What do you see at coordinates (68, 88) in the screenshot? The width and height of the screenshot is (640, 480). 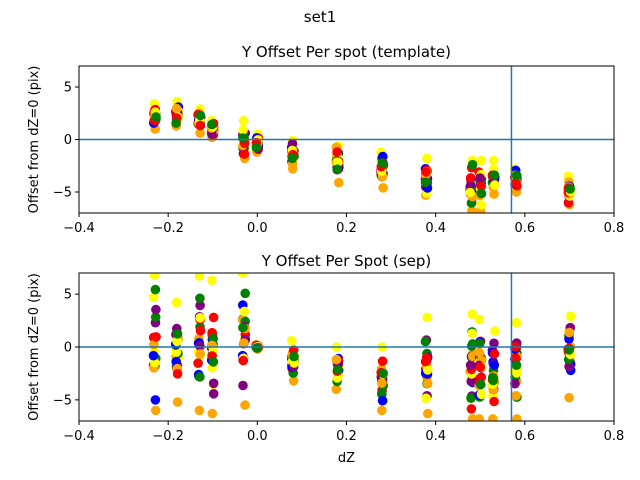 I see `y-tick-label: 5` at bounding box center [68, 88].